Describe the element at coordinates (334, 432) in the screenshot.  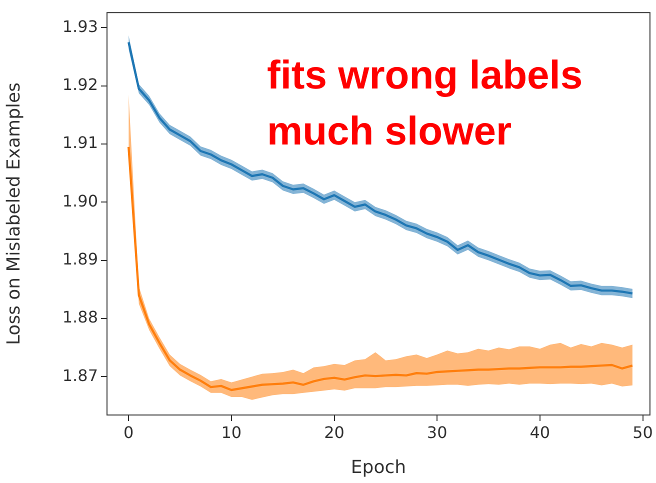
I see `x-tick-label: 20` at that location.